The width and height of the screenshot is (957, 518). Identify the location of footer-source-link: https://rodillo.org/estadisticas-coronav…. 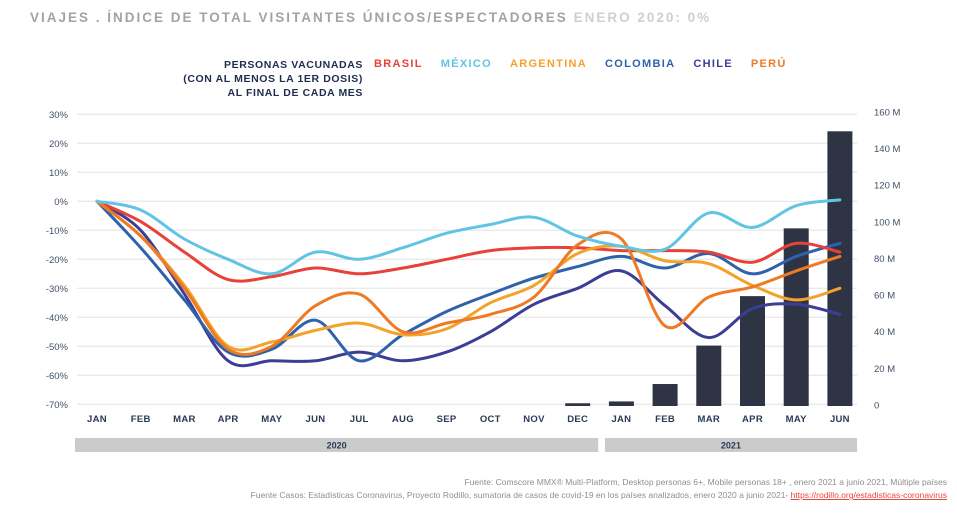
(868, 495).